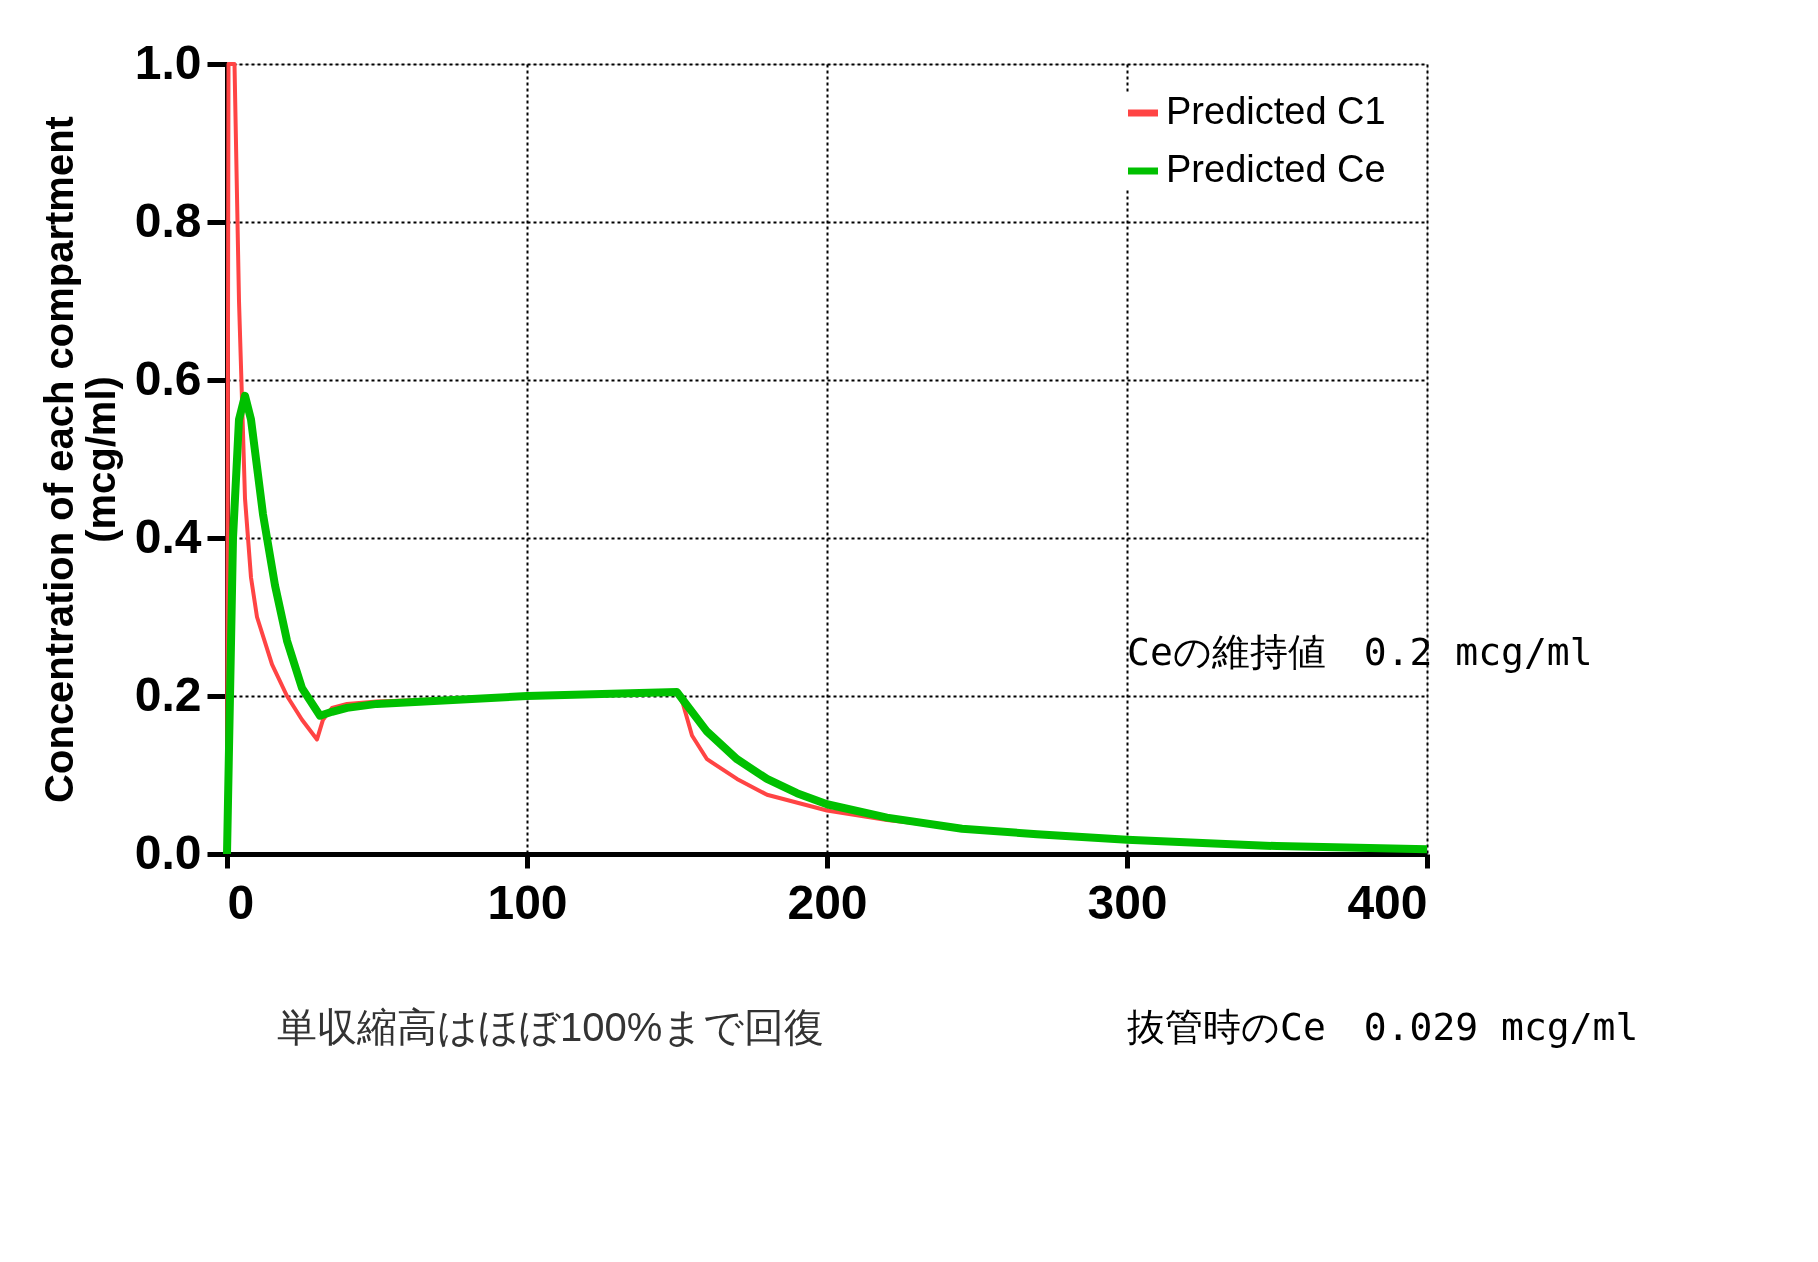 This screenshot has width=1818, height=1262. I want to click on x-tick-label: 400, so click(1387, 902).